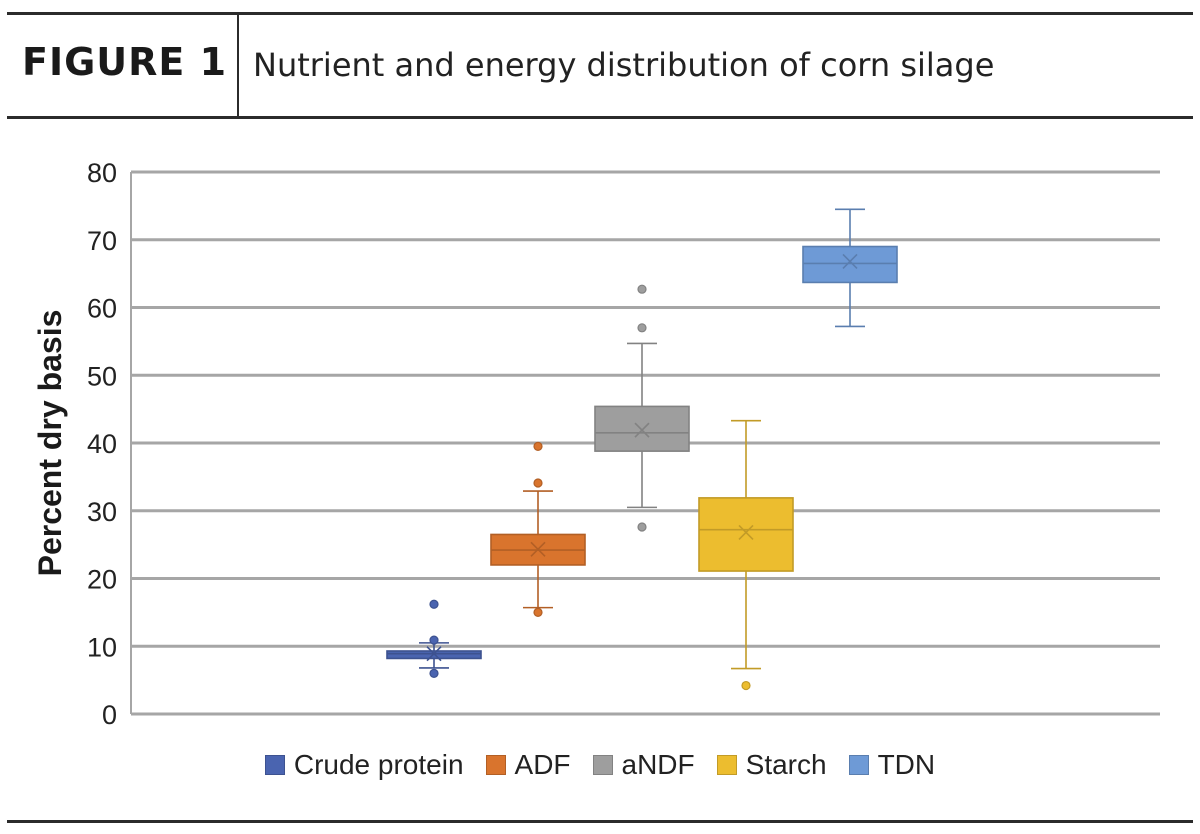 This screenshot has width=1200, height=834. I want to click on y-tick-label: 20, so click(102, 580).